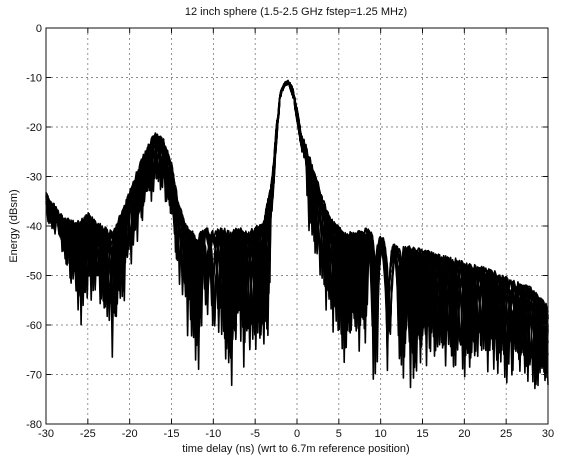 The image size is (565, 459). I want to click on y-tick-label: -40, so click(34, 227).